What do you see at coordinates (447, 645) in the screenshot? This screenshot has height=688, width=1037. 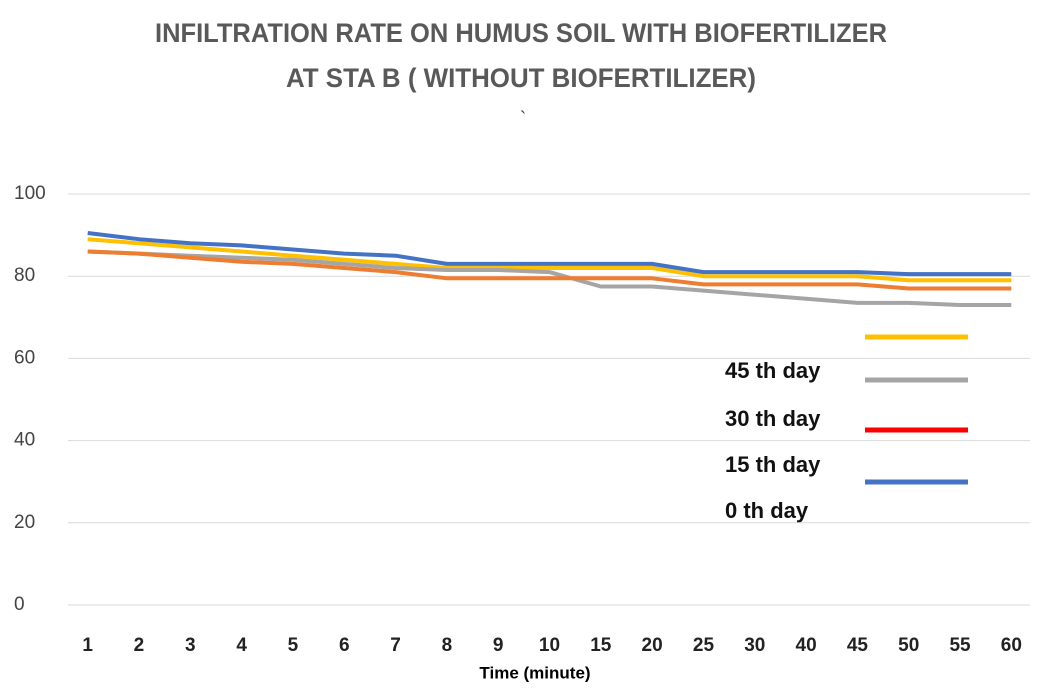 I see `x-tick-label: 8` at bounding box center [447, 645].